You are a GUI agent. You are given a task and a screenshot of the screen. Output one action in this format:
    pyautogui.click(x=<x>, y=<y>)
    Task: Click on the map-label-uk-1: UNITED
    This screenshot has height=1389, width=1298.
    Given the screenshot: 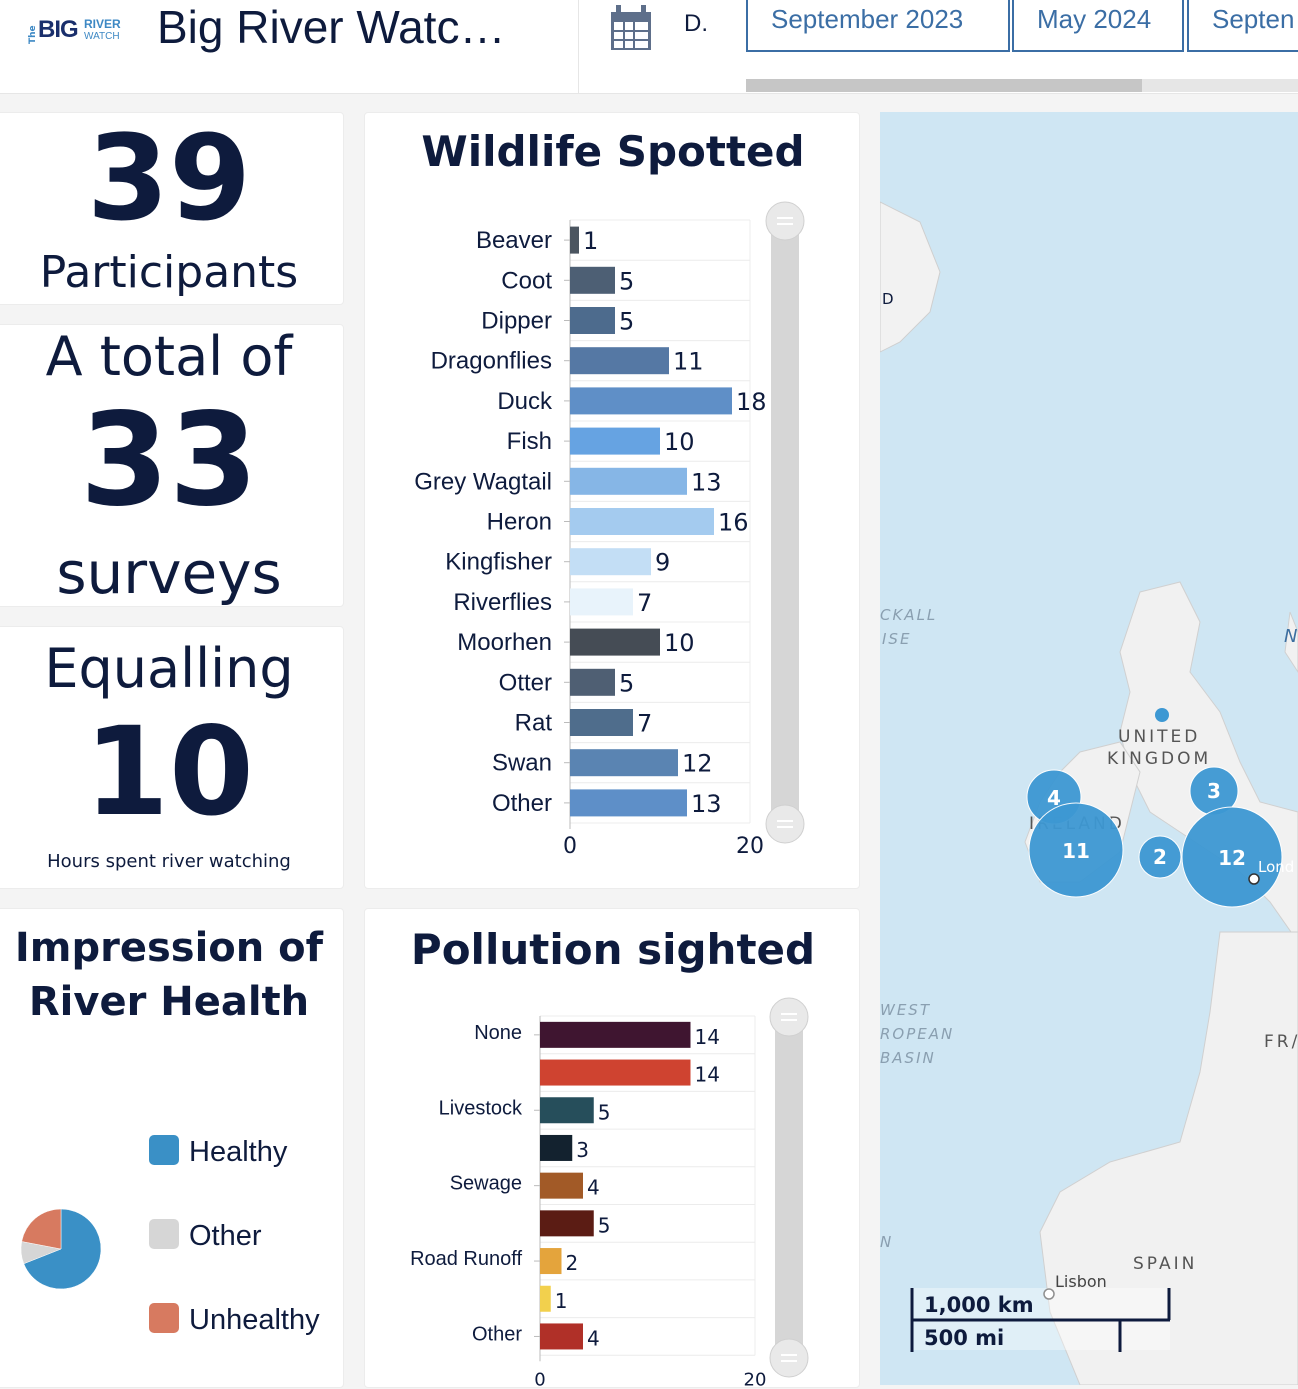 What is the action you would take?
    pyautogui.click(x=1159, y=737)
    